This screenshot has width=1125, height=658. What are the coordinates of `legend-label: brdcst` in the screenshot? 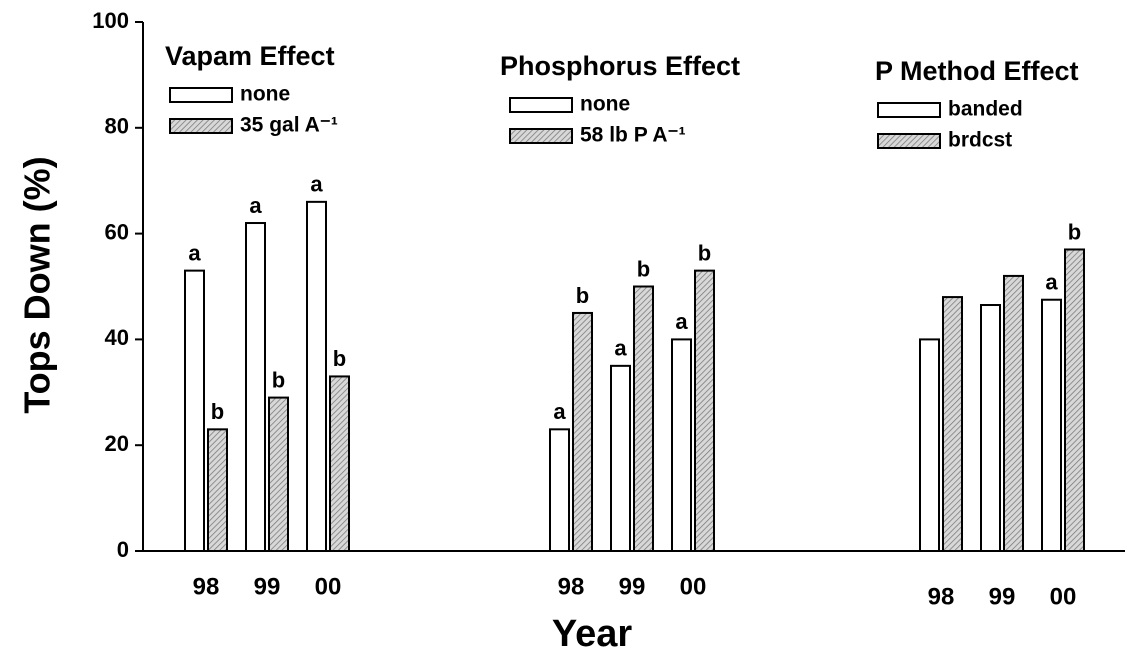 It's located at (980, 140).